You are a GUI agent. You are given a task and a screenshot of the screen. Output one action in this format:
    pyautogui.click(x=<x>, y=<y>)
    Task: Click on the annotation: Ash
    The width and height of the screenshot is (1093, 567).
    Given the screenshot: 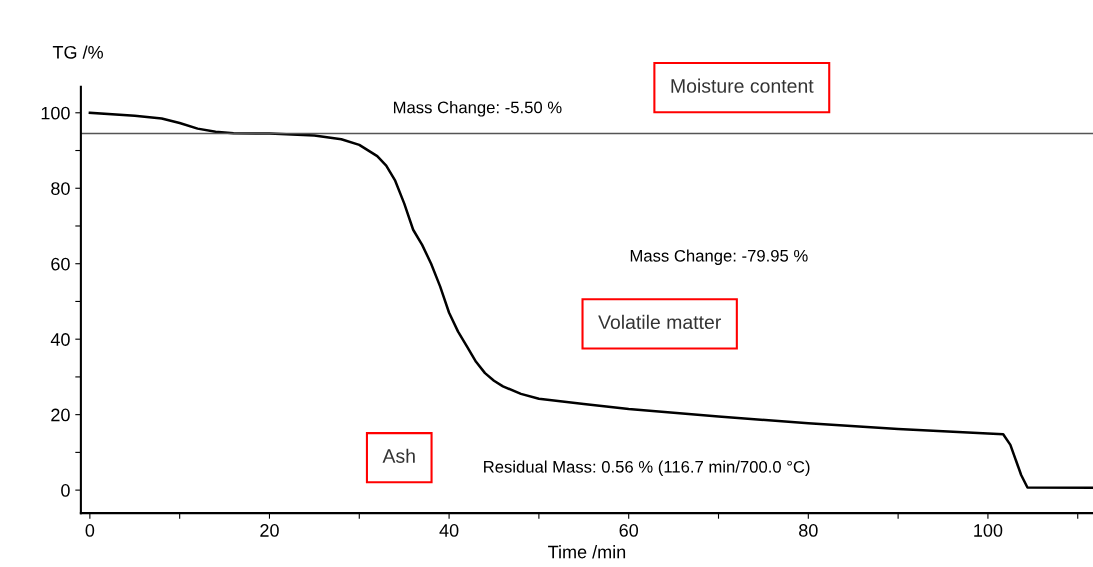 What is the action you would take?
    pyautogui.click(x=398, y=455)
    